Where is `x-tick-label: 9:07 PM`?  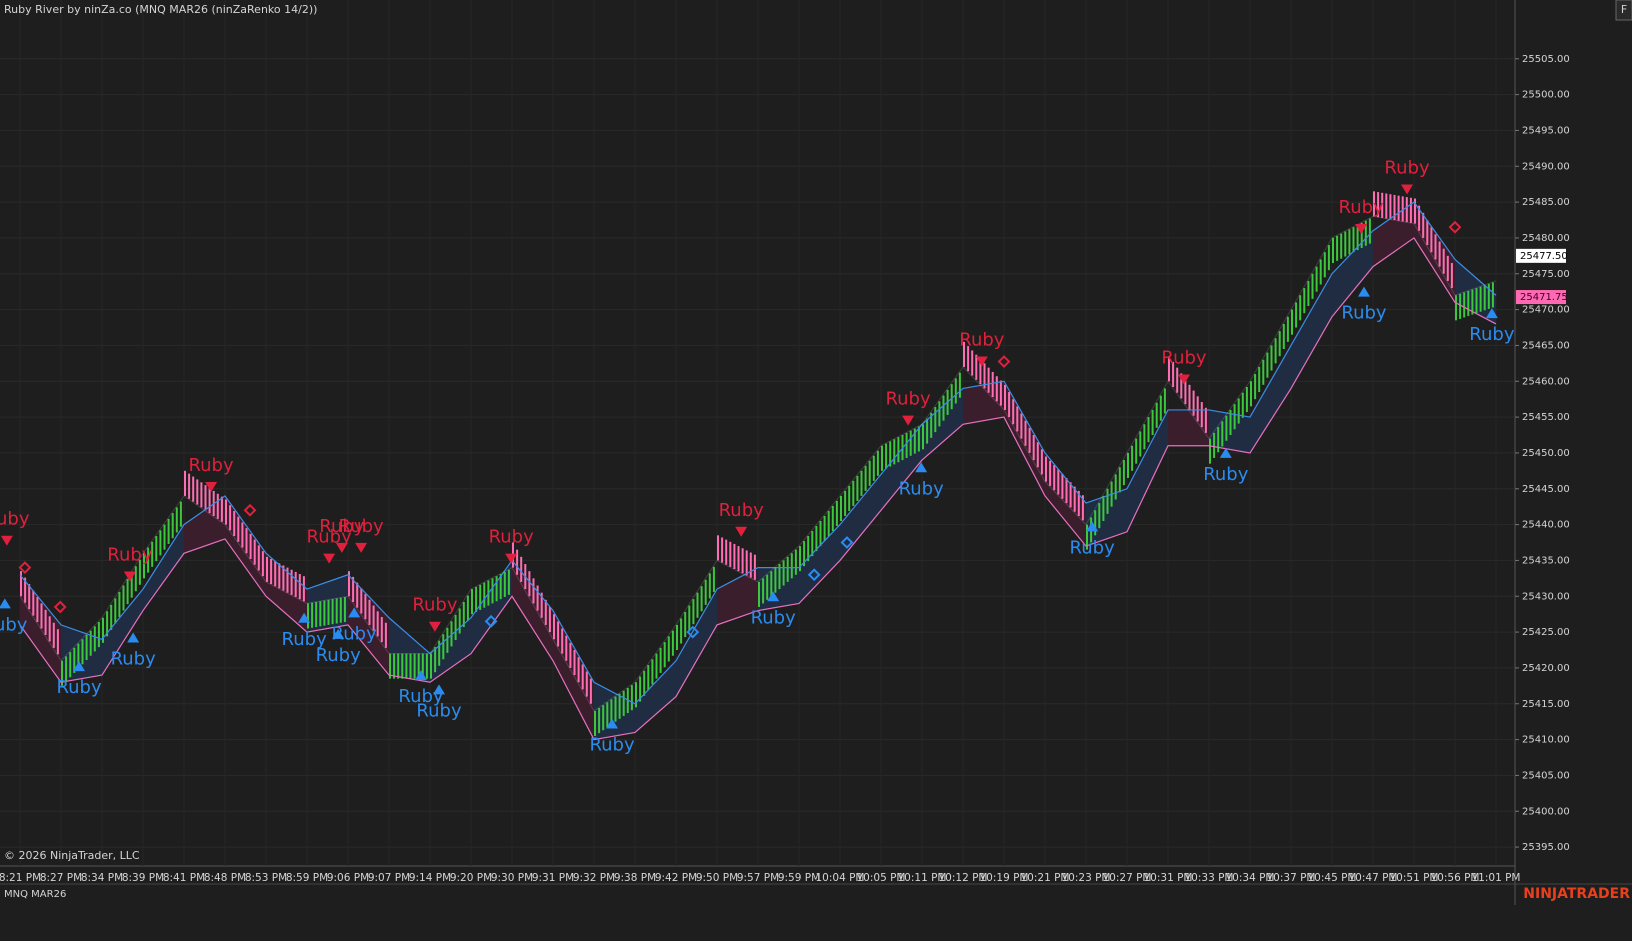
x-tick-label: 9:07 PM is located at coordinates (389, 878).